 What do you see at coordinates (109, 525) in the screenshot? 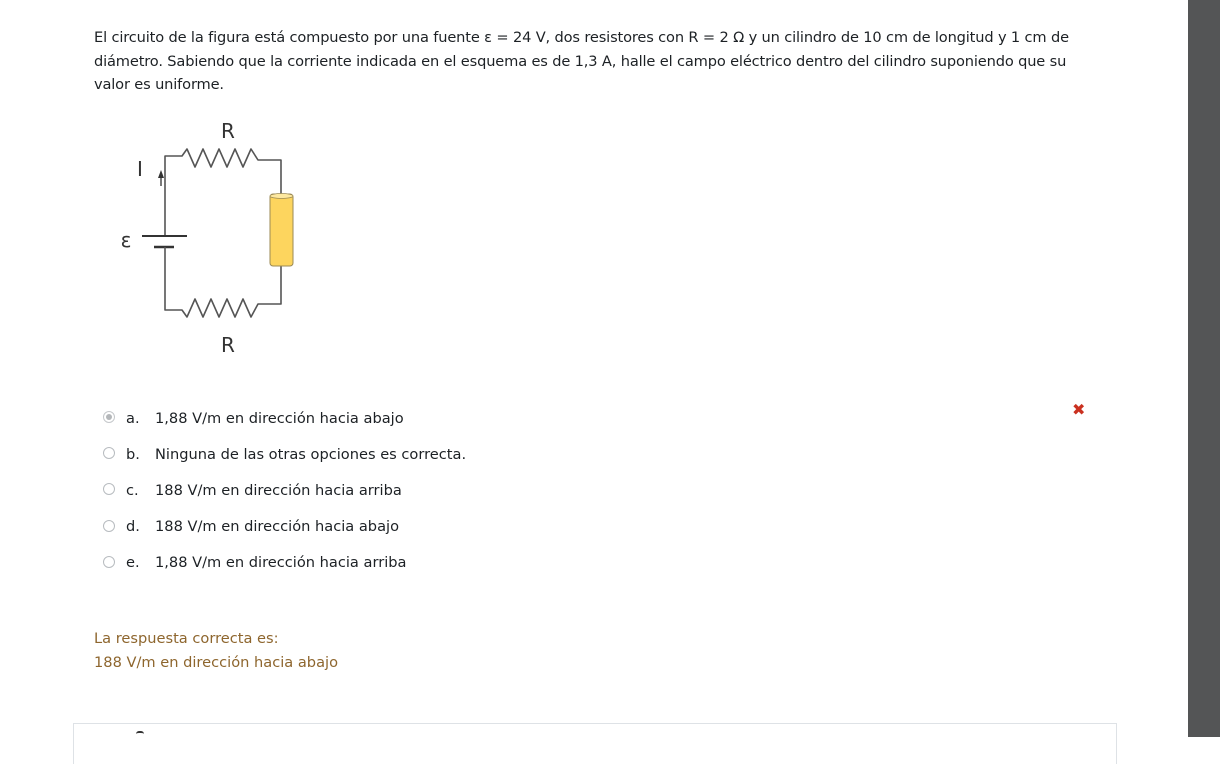
I see `radio-option-d` at bounding box center [109, 525].